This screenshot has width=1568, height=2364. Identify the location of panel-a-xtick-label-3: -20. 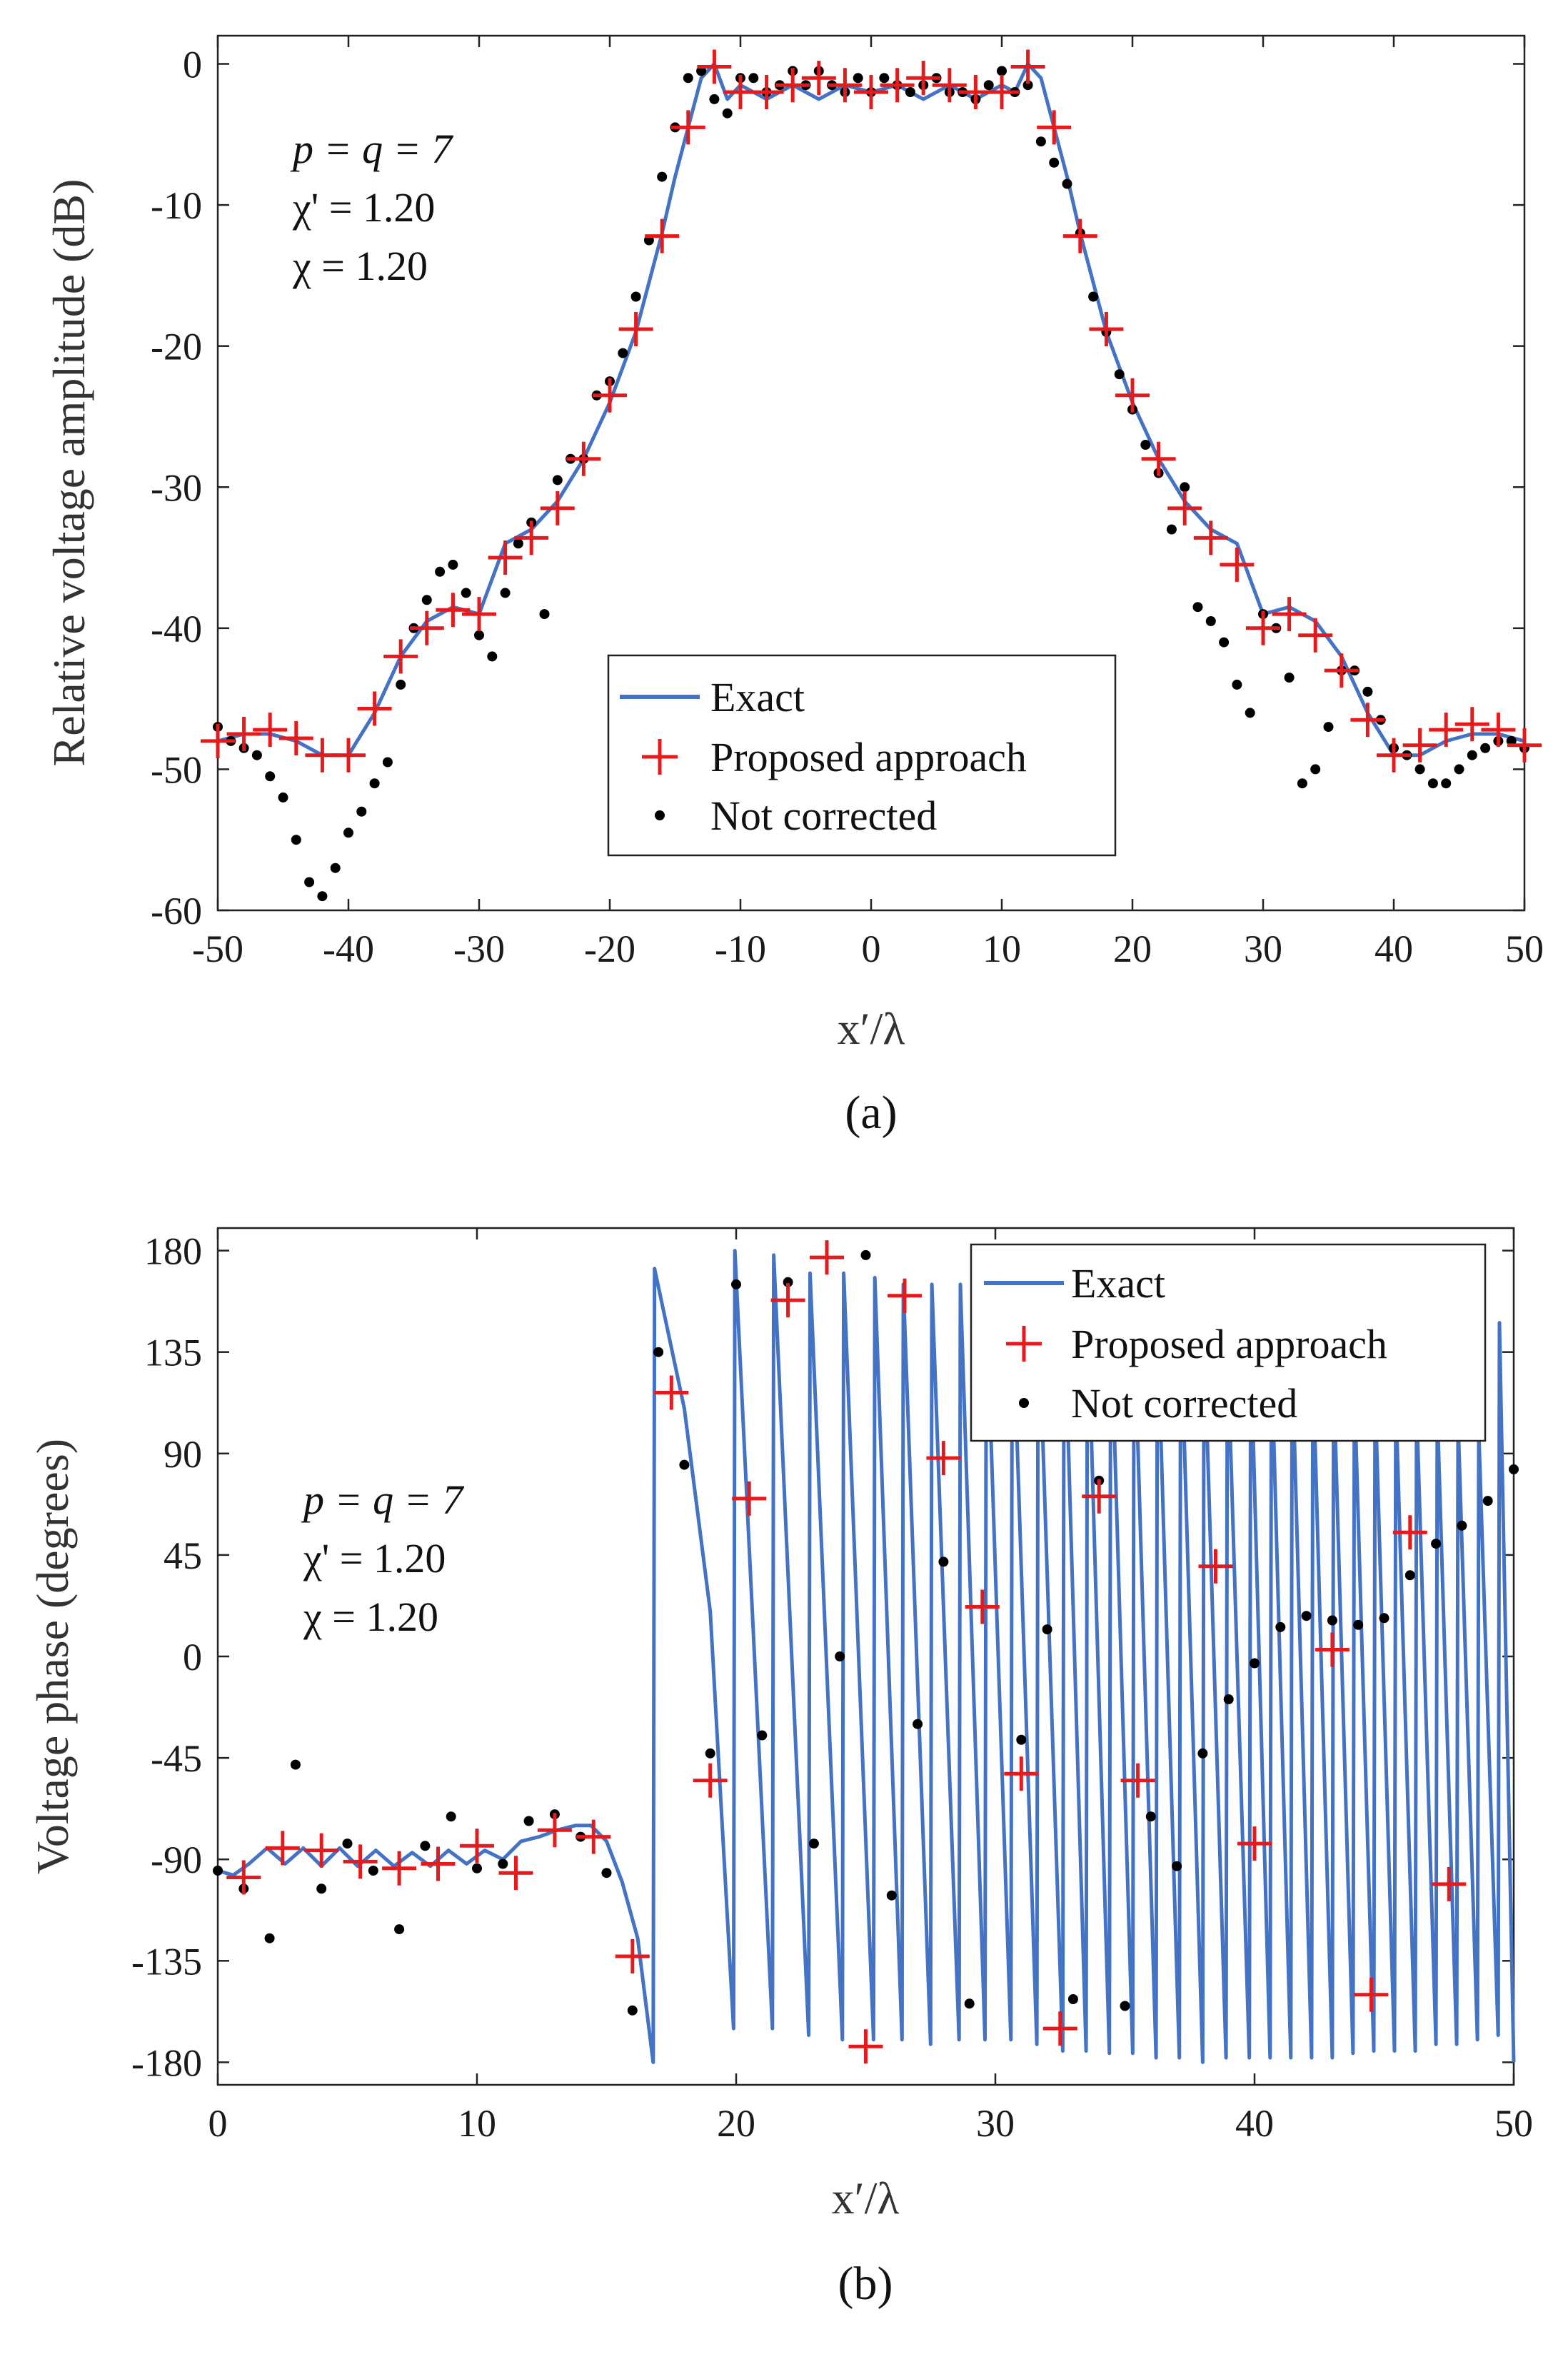
(609, 948).